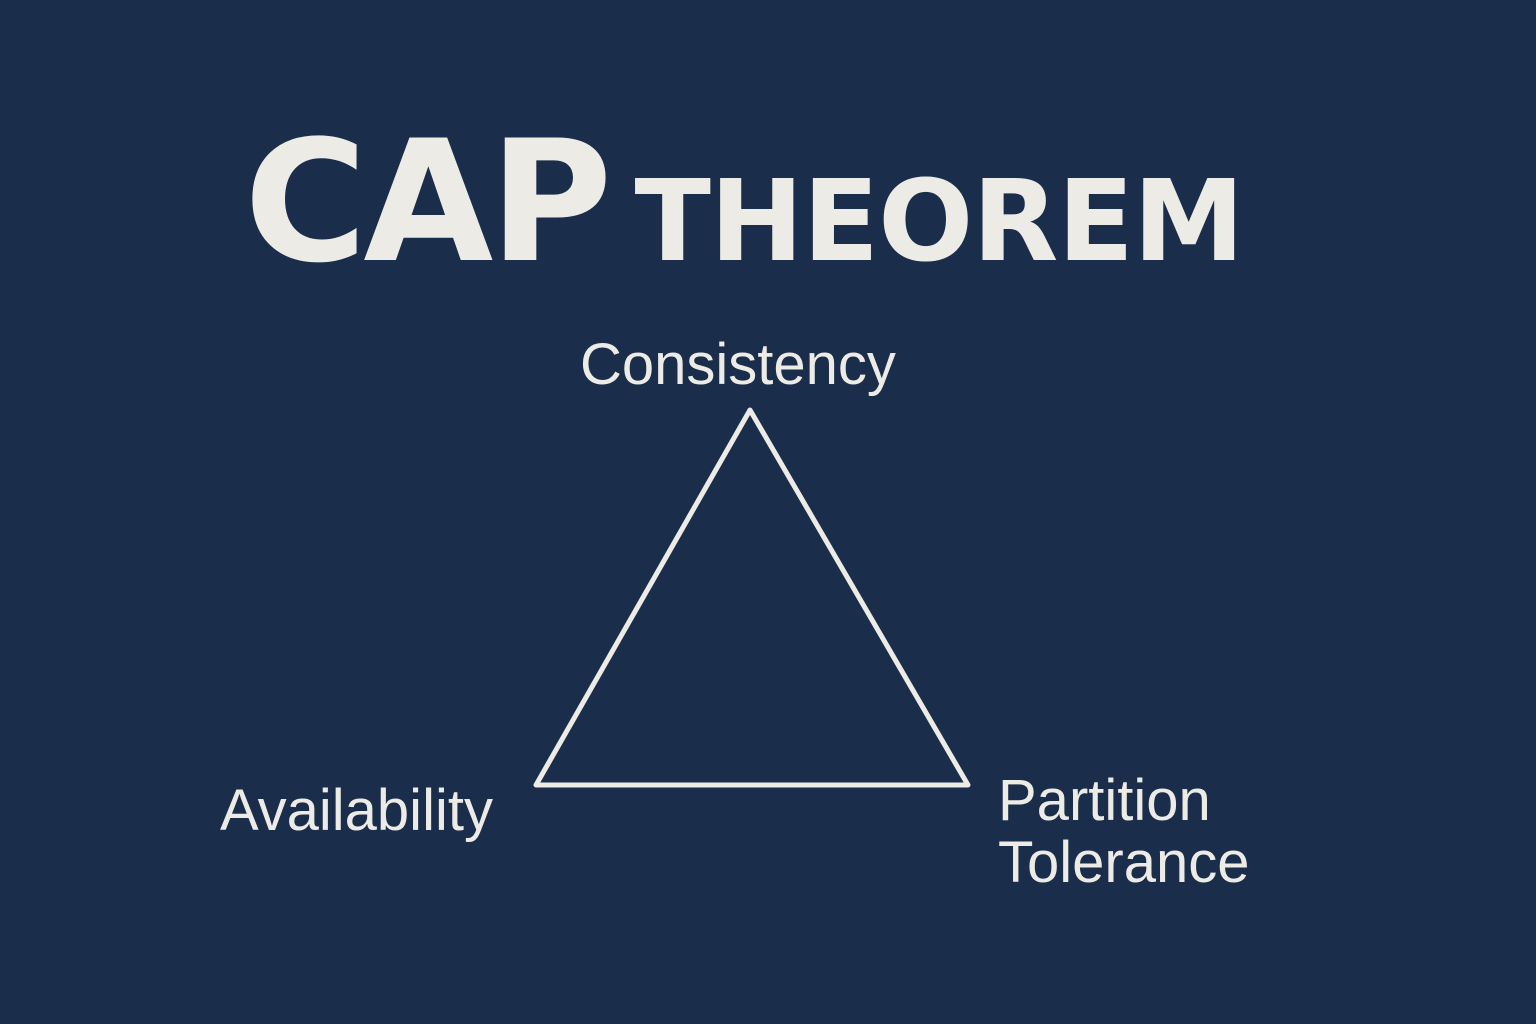 The height and width of the screenshot is (1024, 1536). I want to click on page-title: CAP THEOREM, so click(744, 202).